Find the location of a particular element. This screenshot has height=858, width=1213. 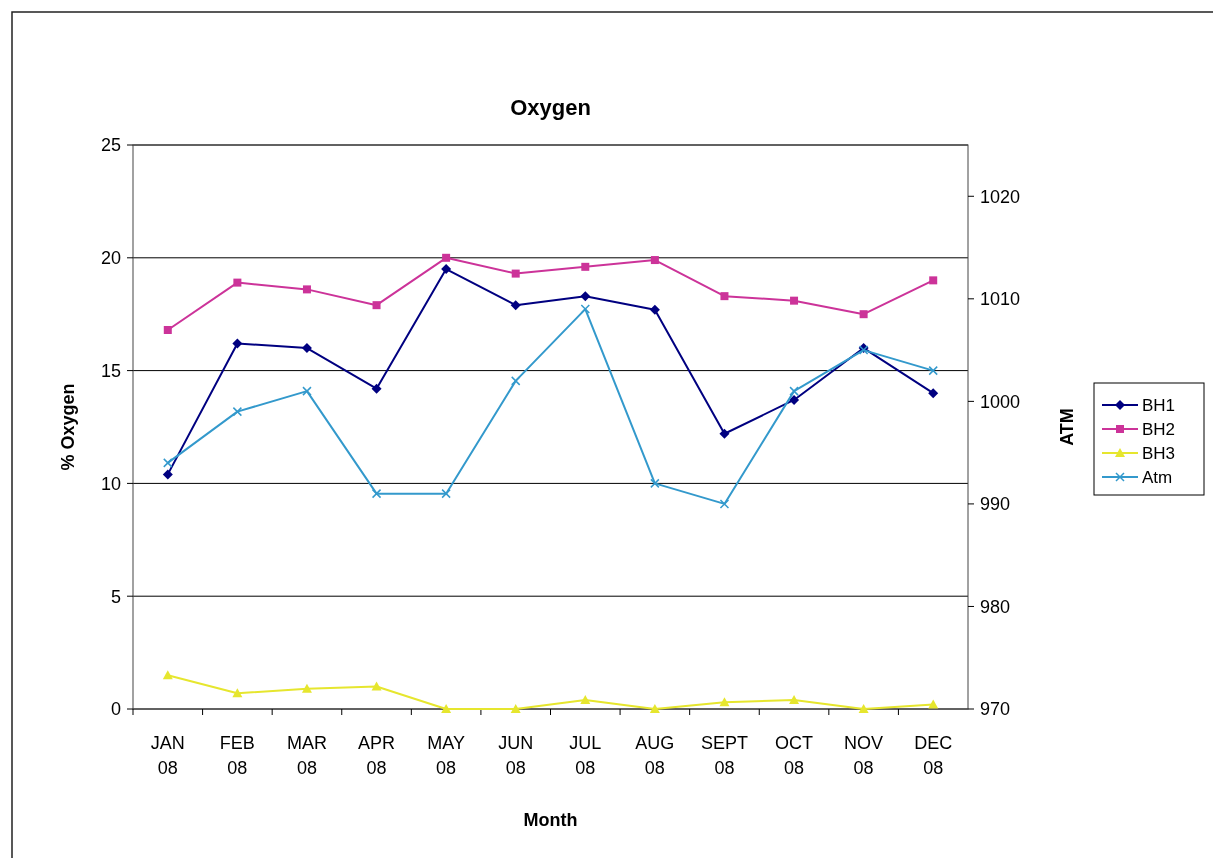

y-axis-title: % Oxygen is located at coordinates (68, 427).